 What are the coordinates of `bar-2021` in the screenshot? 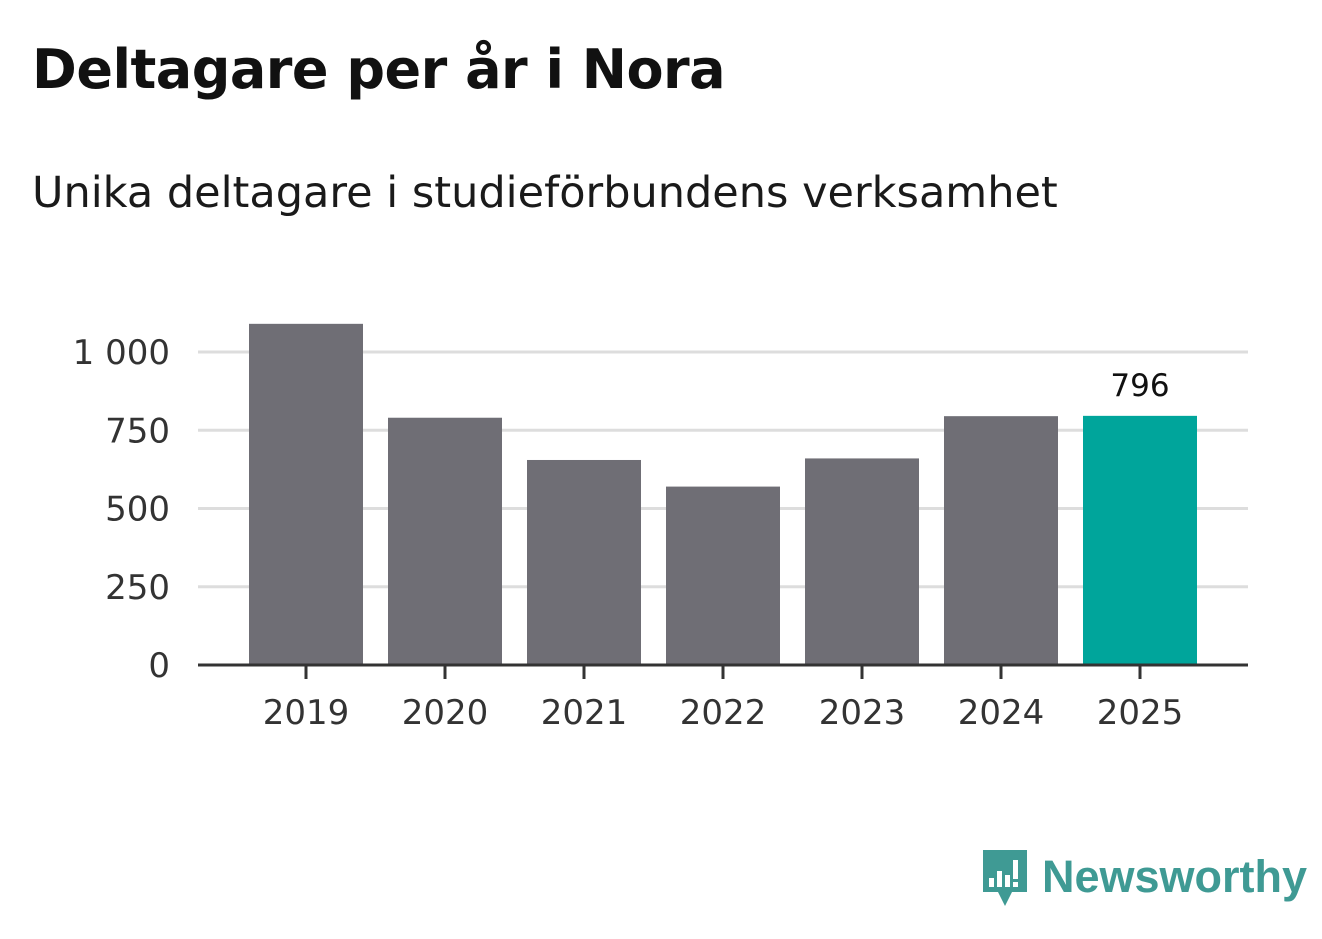 It's located at (584, 562).